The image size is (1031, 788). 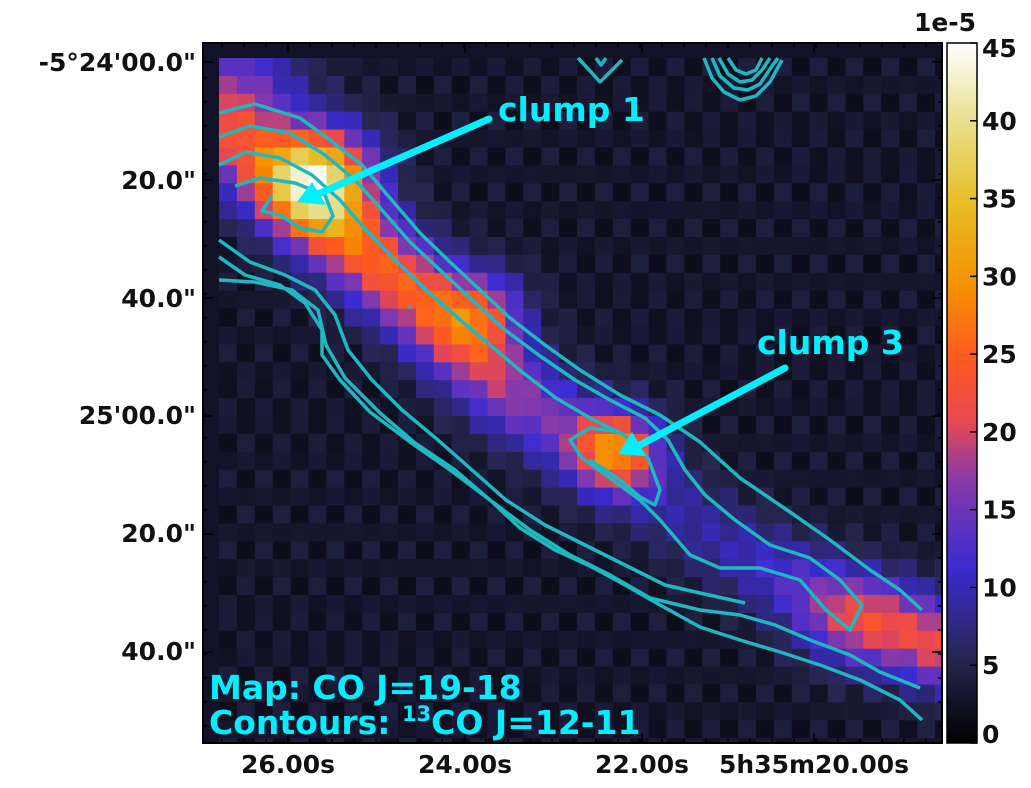 What do you see at coordinates (416, 714) in the screenshot?
I see `contours-label-sup: 13` at bounding box center [416, 714].